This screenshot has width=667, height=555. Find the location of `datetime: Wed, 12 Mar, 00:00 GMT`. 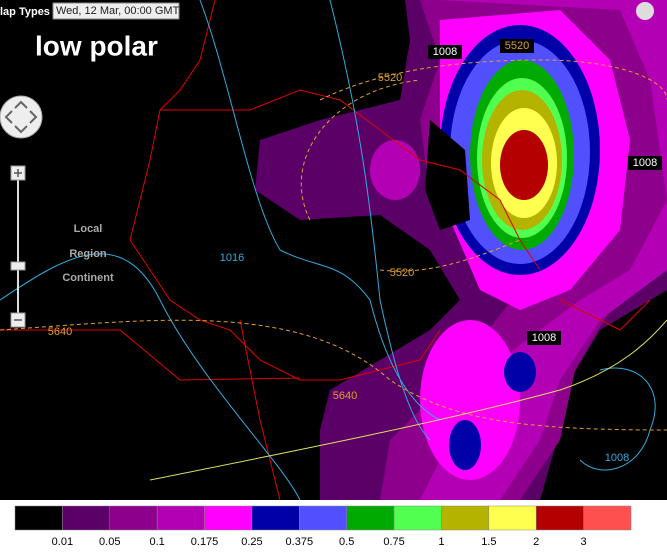

datetime: Wed, 12 Mar, 00:00 GMT is located at coordinates (118, 11).